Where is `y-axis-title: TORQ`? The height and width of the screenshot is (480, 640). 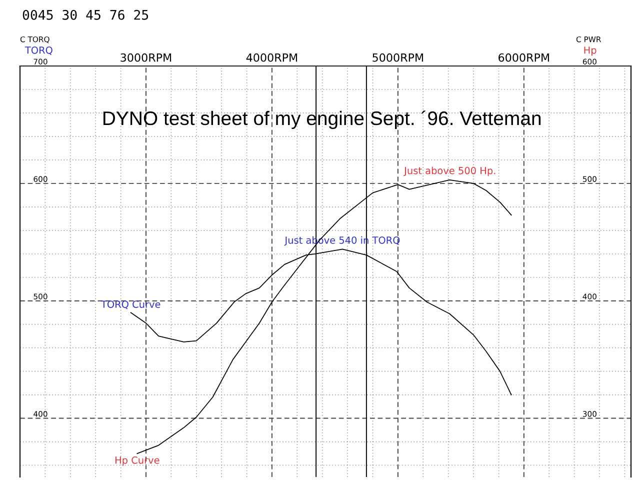 y-axis-title: TORQ is located at coordinates (38, 50).